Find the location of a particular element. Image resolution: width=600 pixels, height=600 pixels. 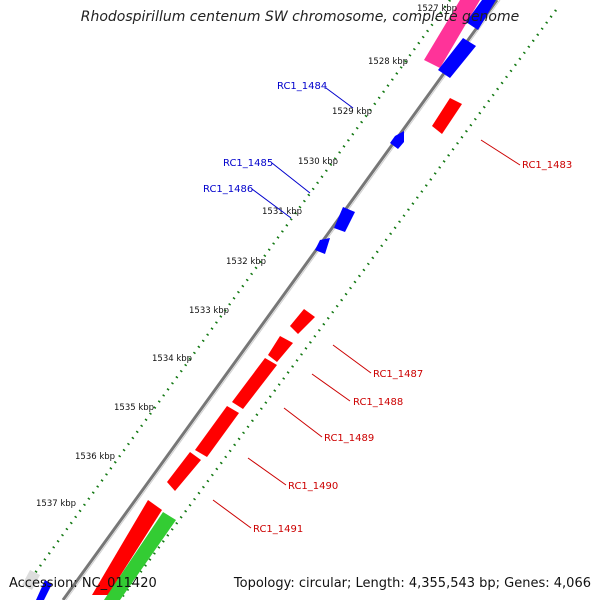

tick-label: 1529 kbp is located at coordinates (352, 112).